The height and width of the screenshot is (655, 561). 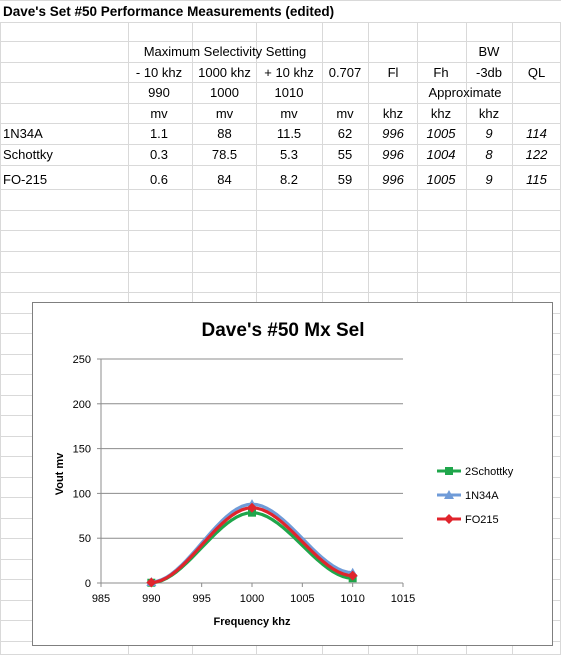 I want to click on table-cell: 122, so click(x=536, y=154).